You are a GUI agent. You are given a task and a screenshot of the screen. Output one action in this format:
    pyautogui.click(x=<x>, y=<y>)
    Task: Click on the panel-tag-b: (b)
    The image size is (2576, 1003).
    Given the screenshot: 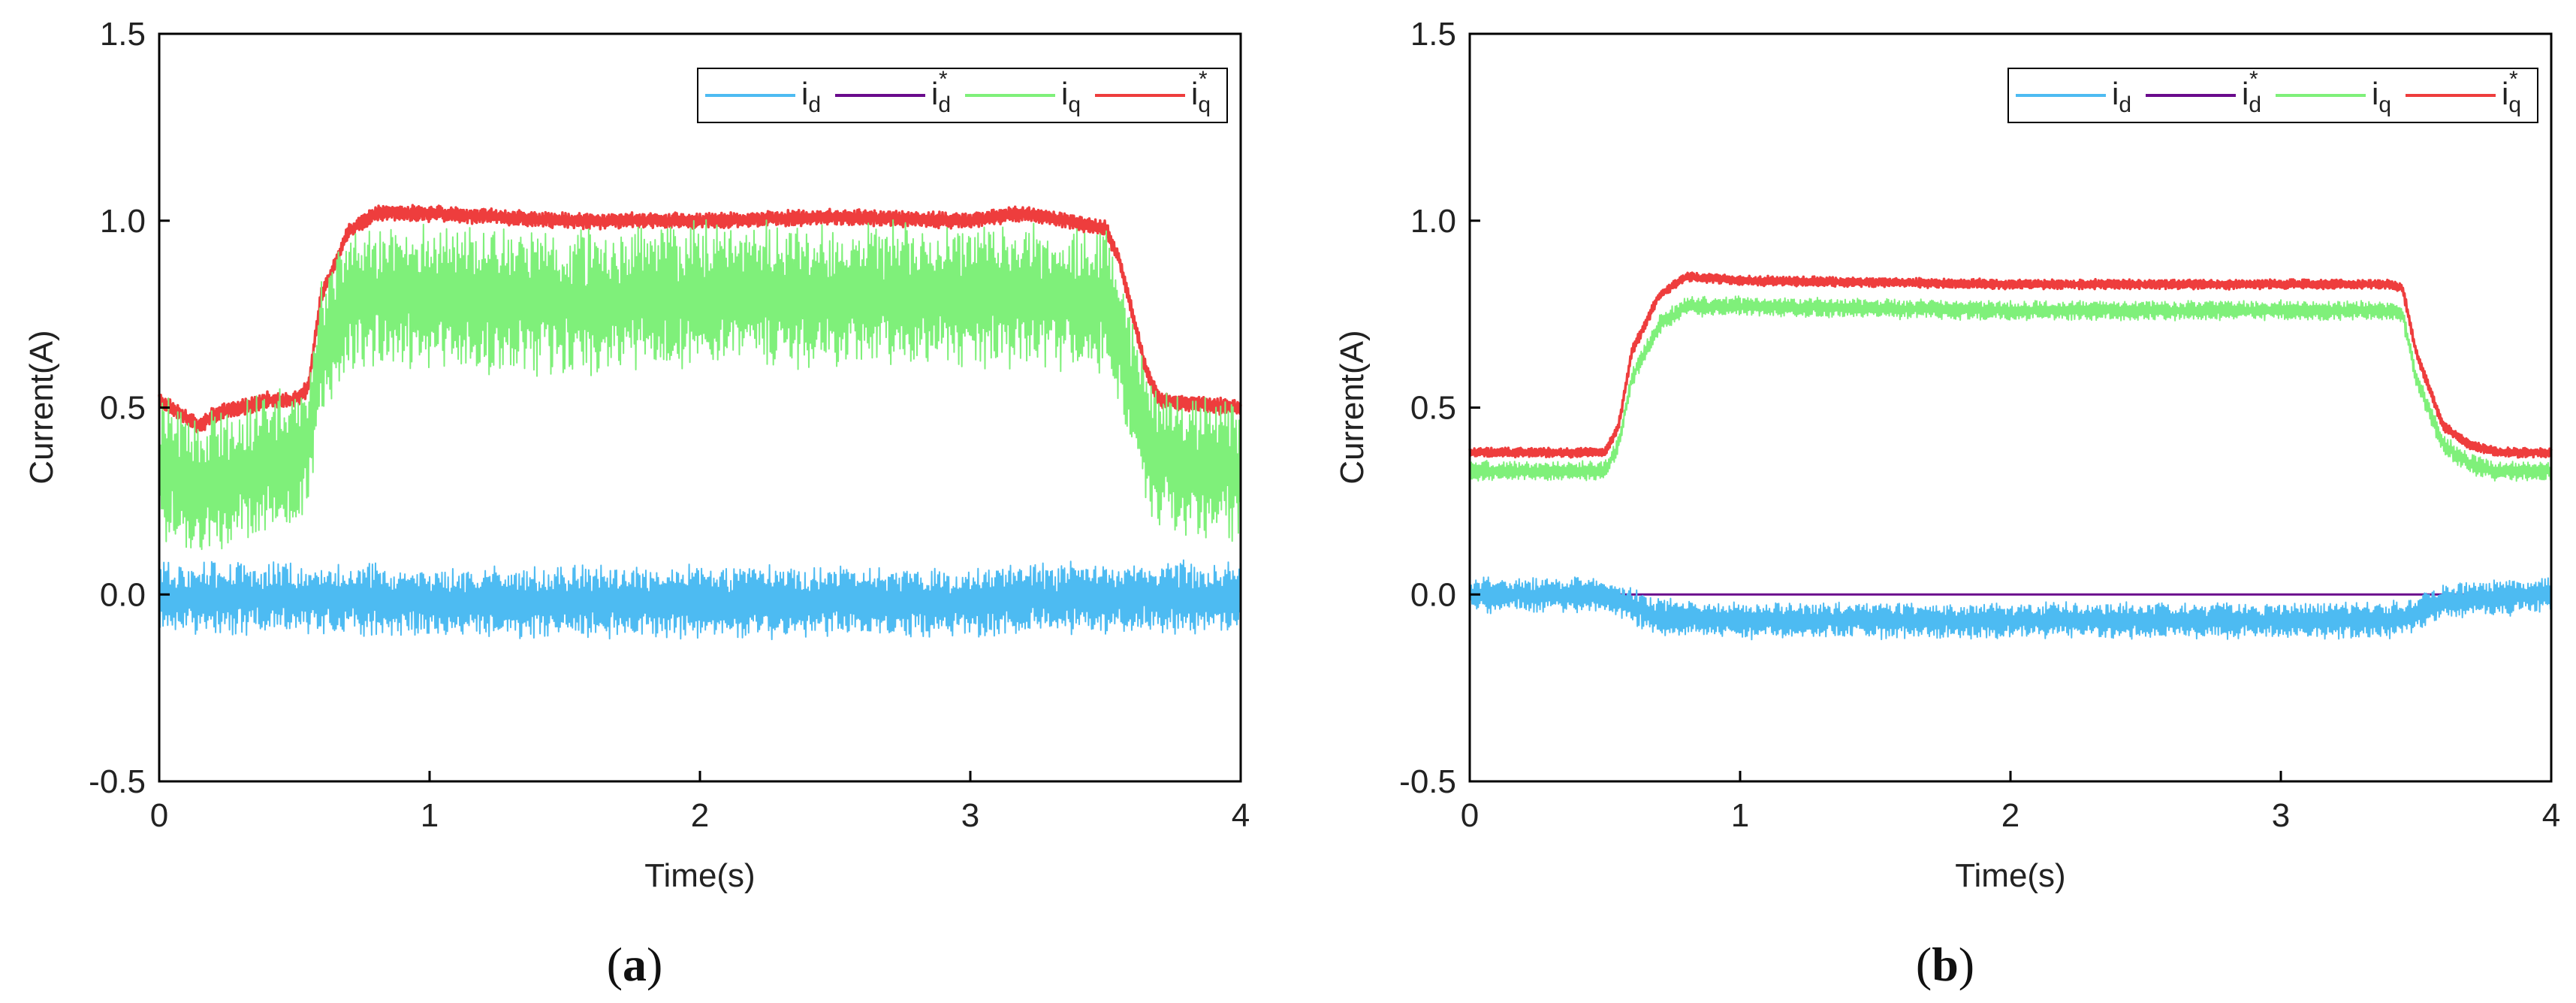 What is the action you would take?
    pyautogui.click(x=1945, y=965)
    